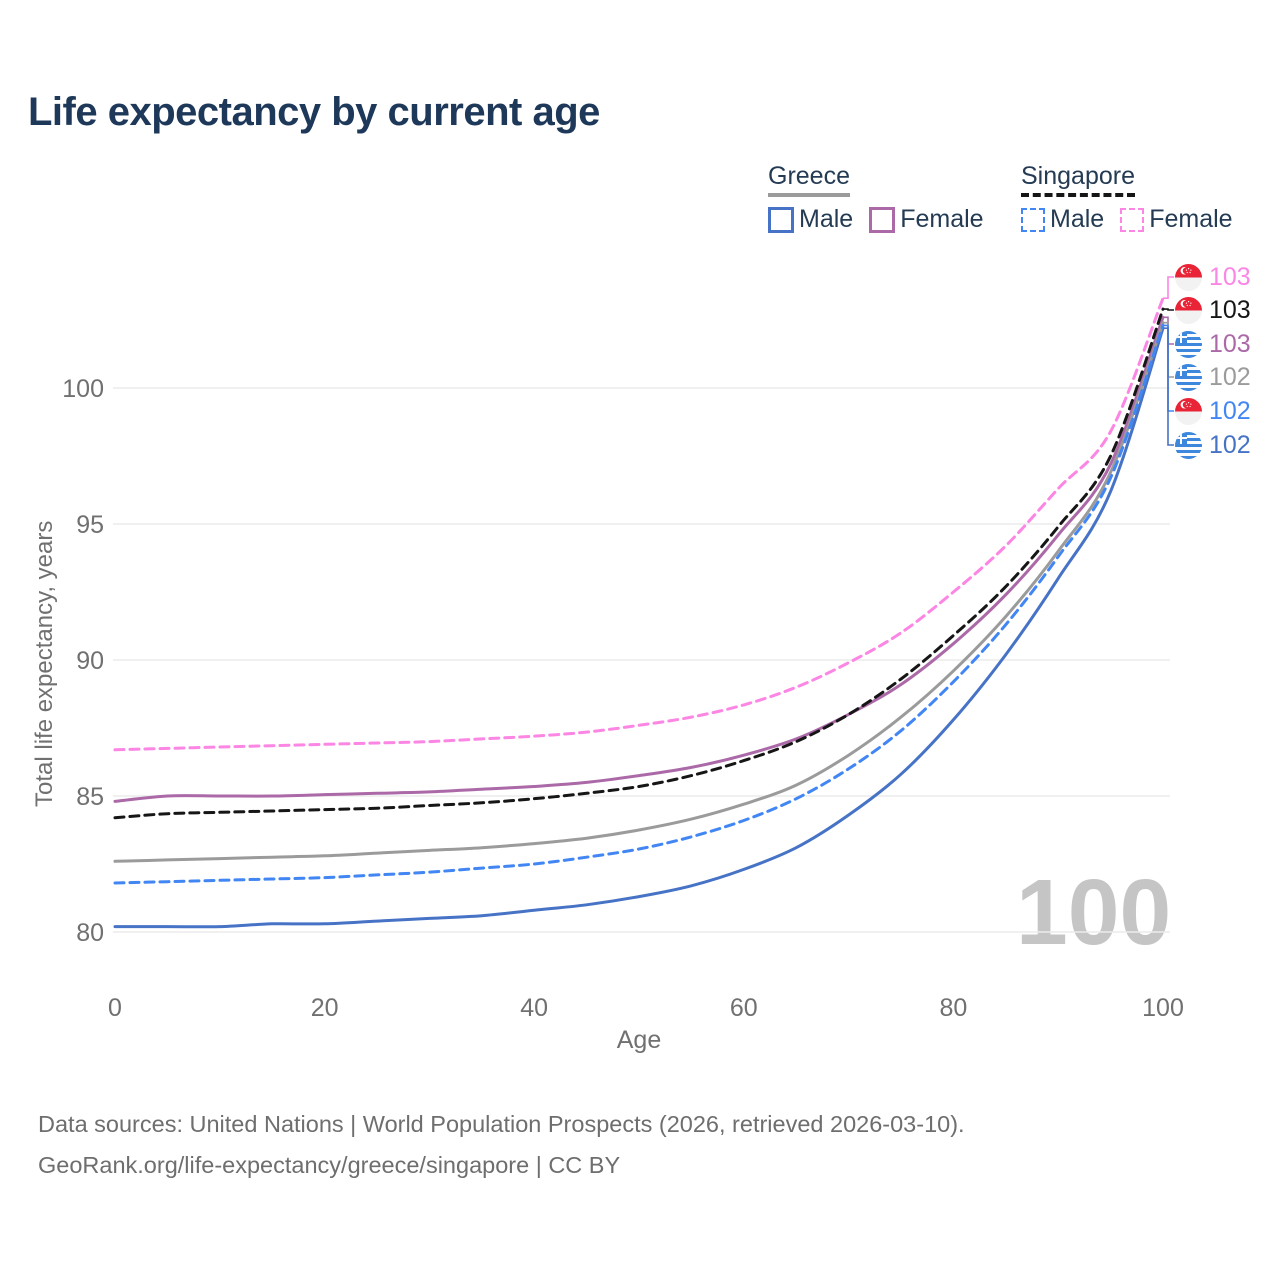 Image resolution: width=1280 pixels, height=1280 pixels. Describe the element at coordinates (1168, 349) in the screenshot. I see `leader-line-greece` at that location.